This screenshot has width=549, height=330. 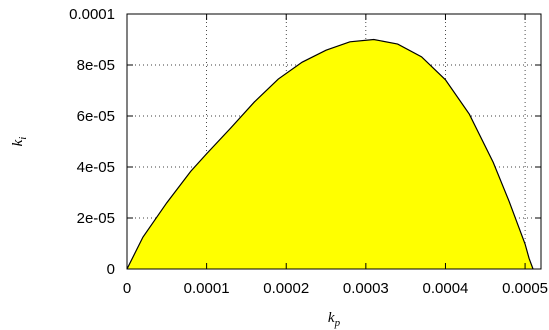 What do you see at coordinates (96, 65) in the screenshot?
I see `y-tick-label: 8e-05` at bounding box center [96, 65].